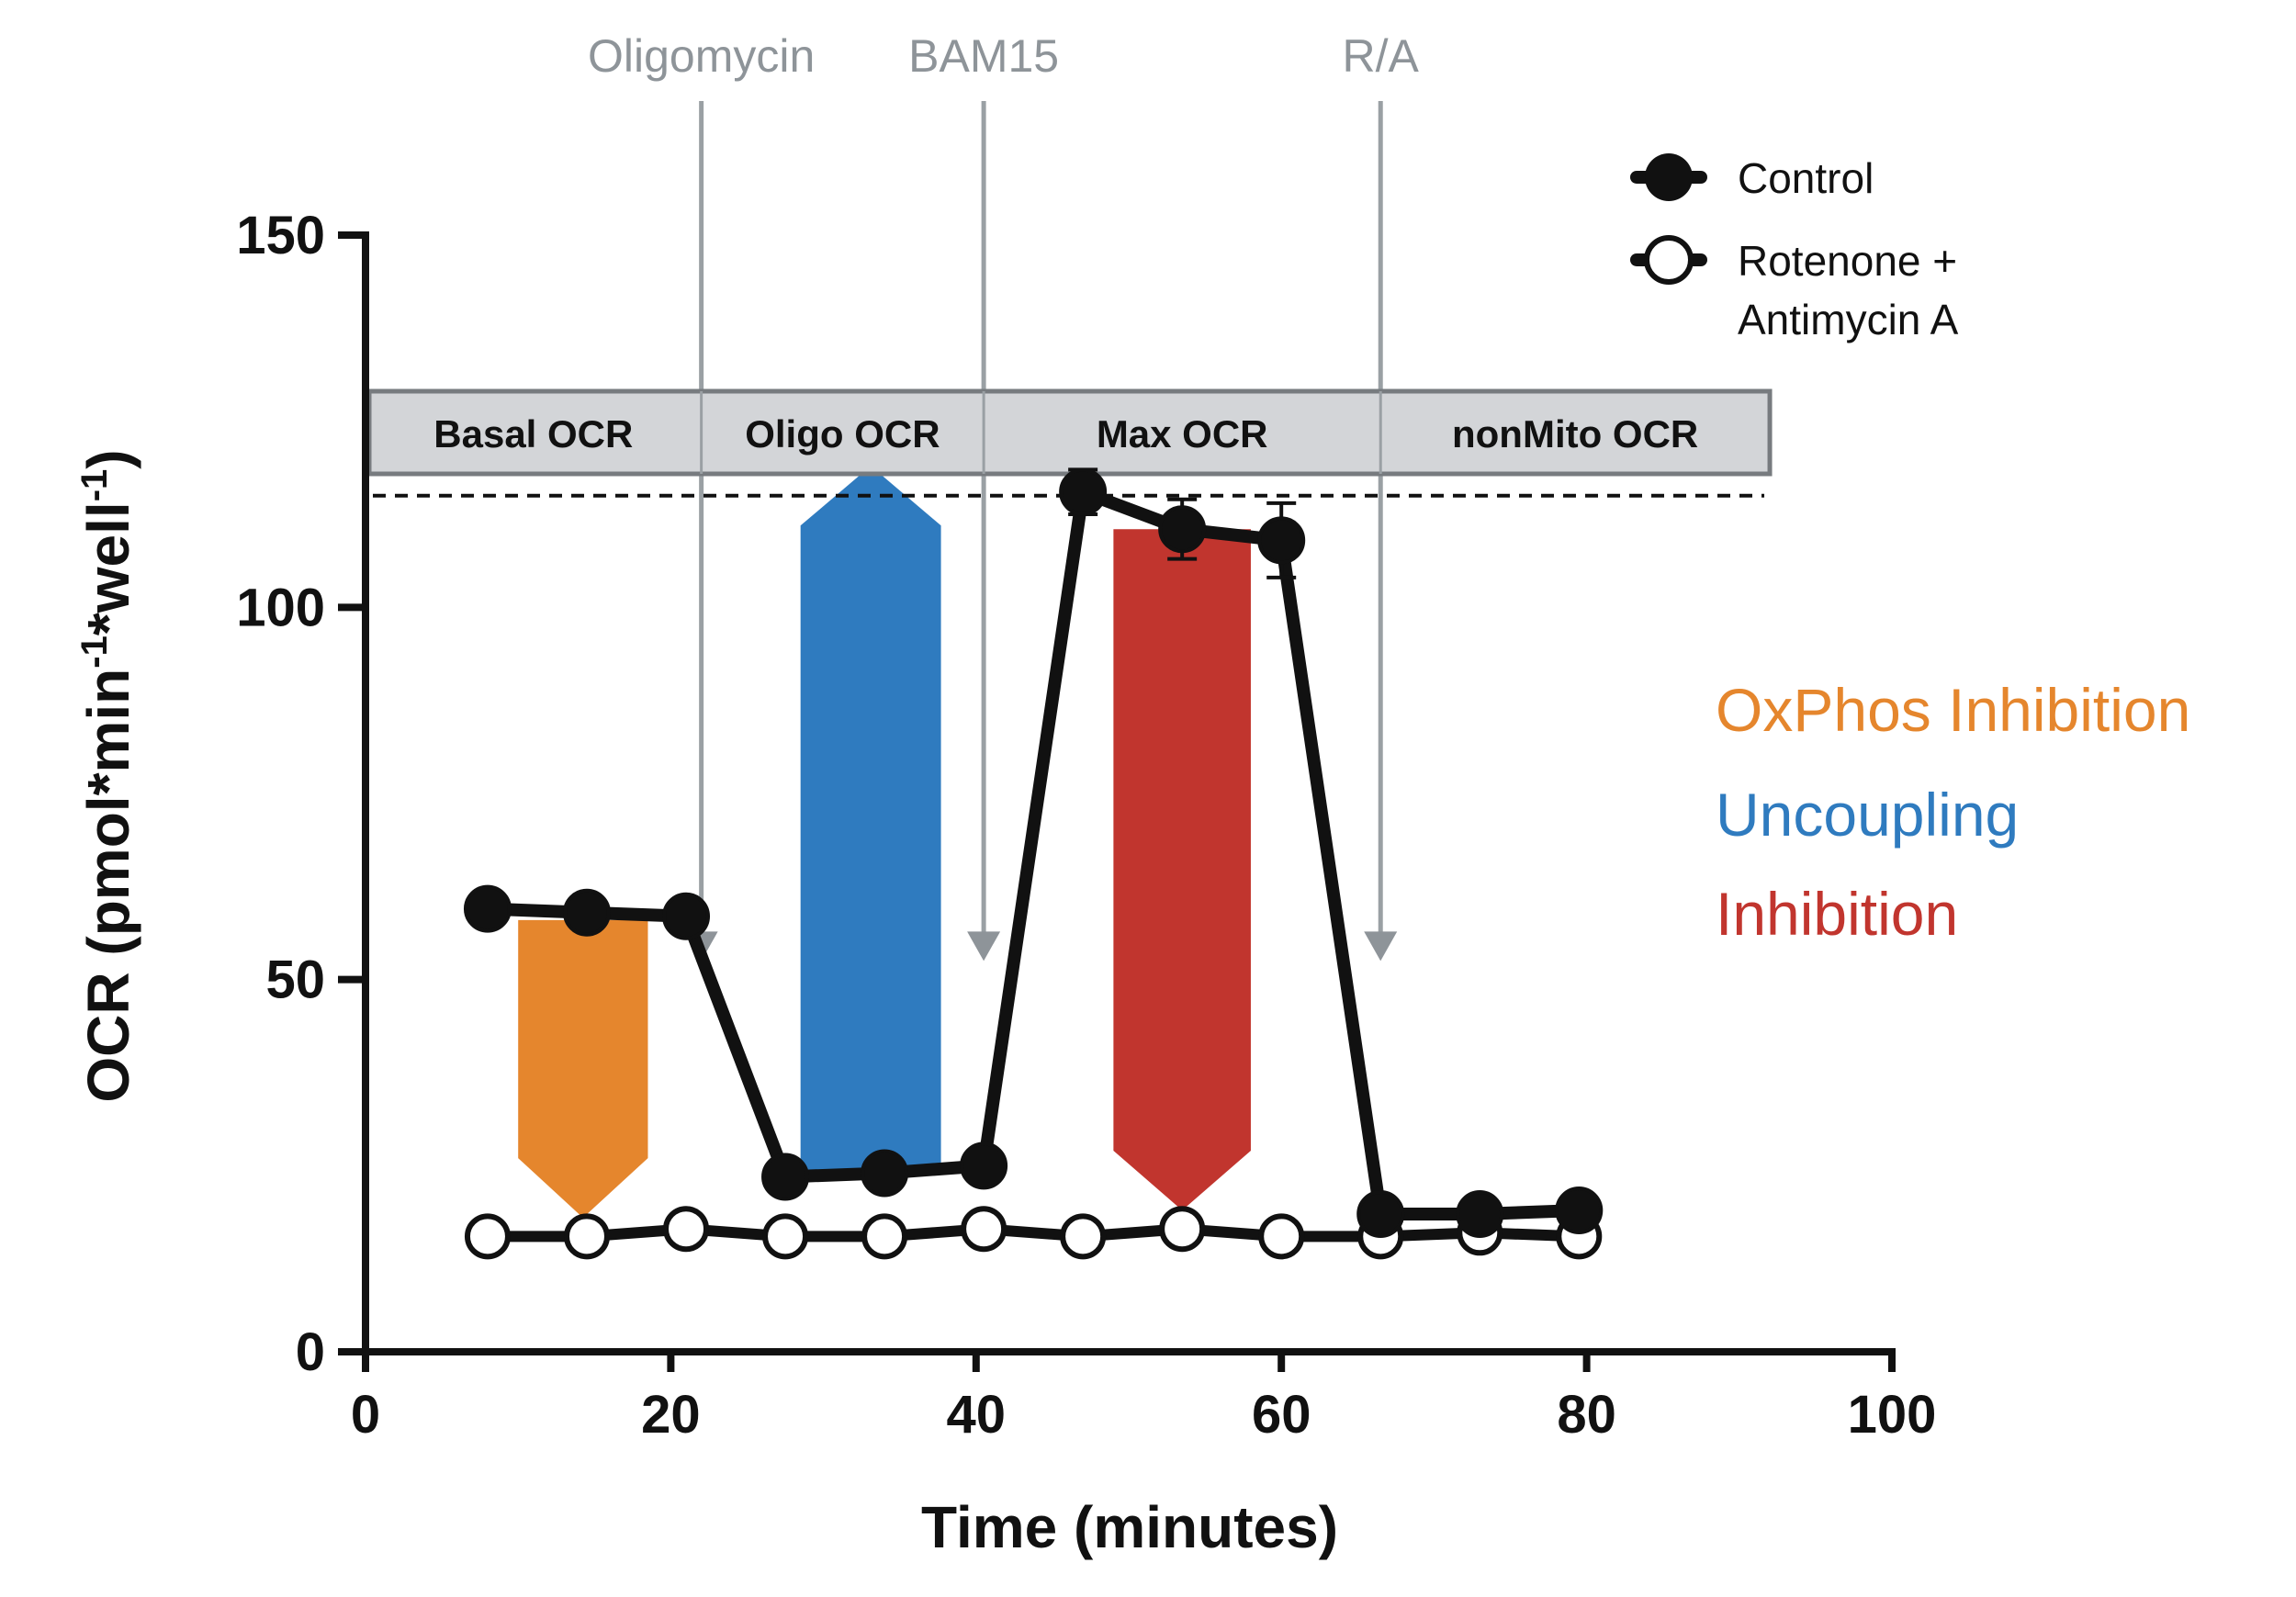 Image resolution: width=2296 pixels, height=1597 pixels. What do you see at coordinates (310, 1352) in the screenshot?
I see `y-tick-label-0: 0` at bounding box center [310, 1352].